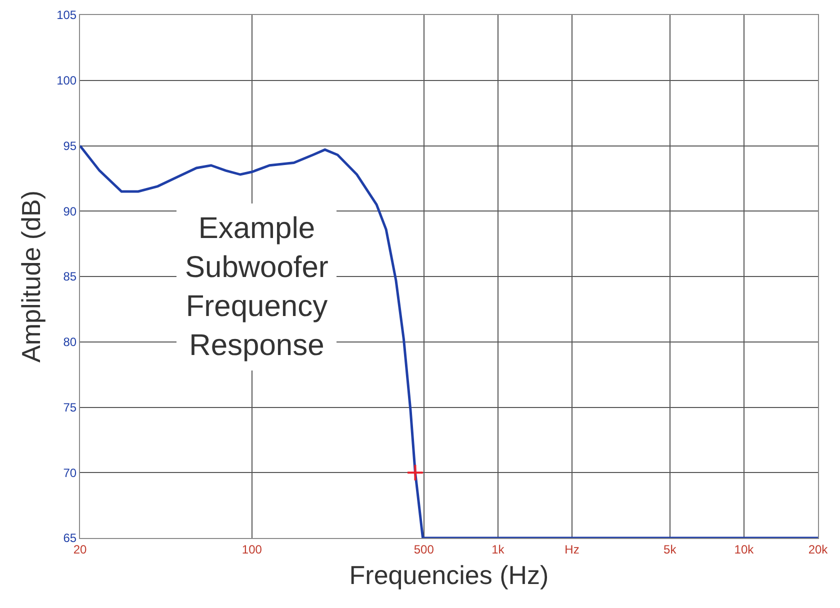  What do you see at coordinates (70, 407) in the screenshot?
I see `y-tick-label: 75` at bounding box center [70, 407].